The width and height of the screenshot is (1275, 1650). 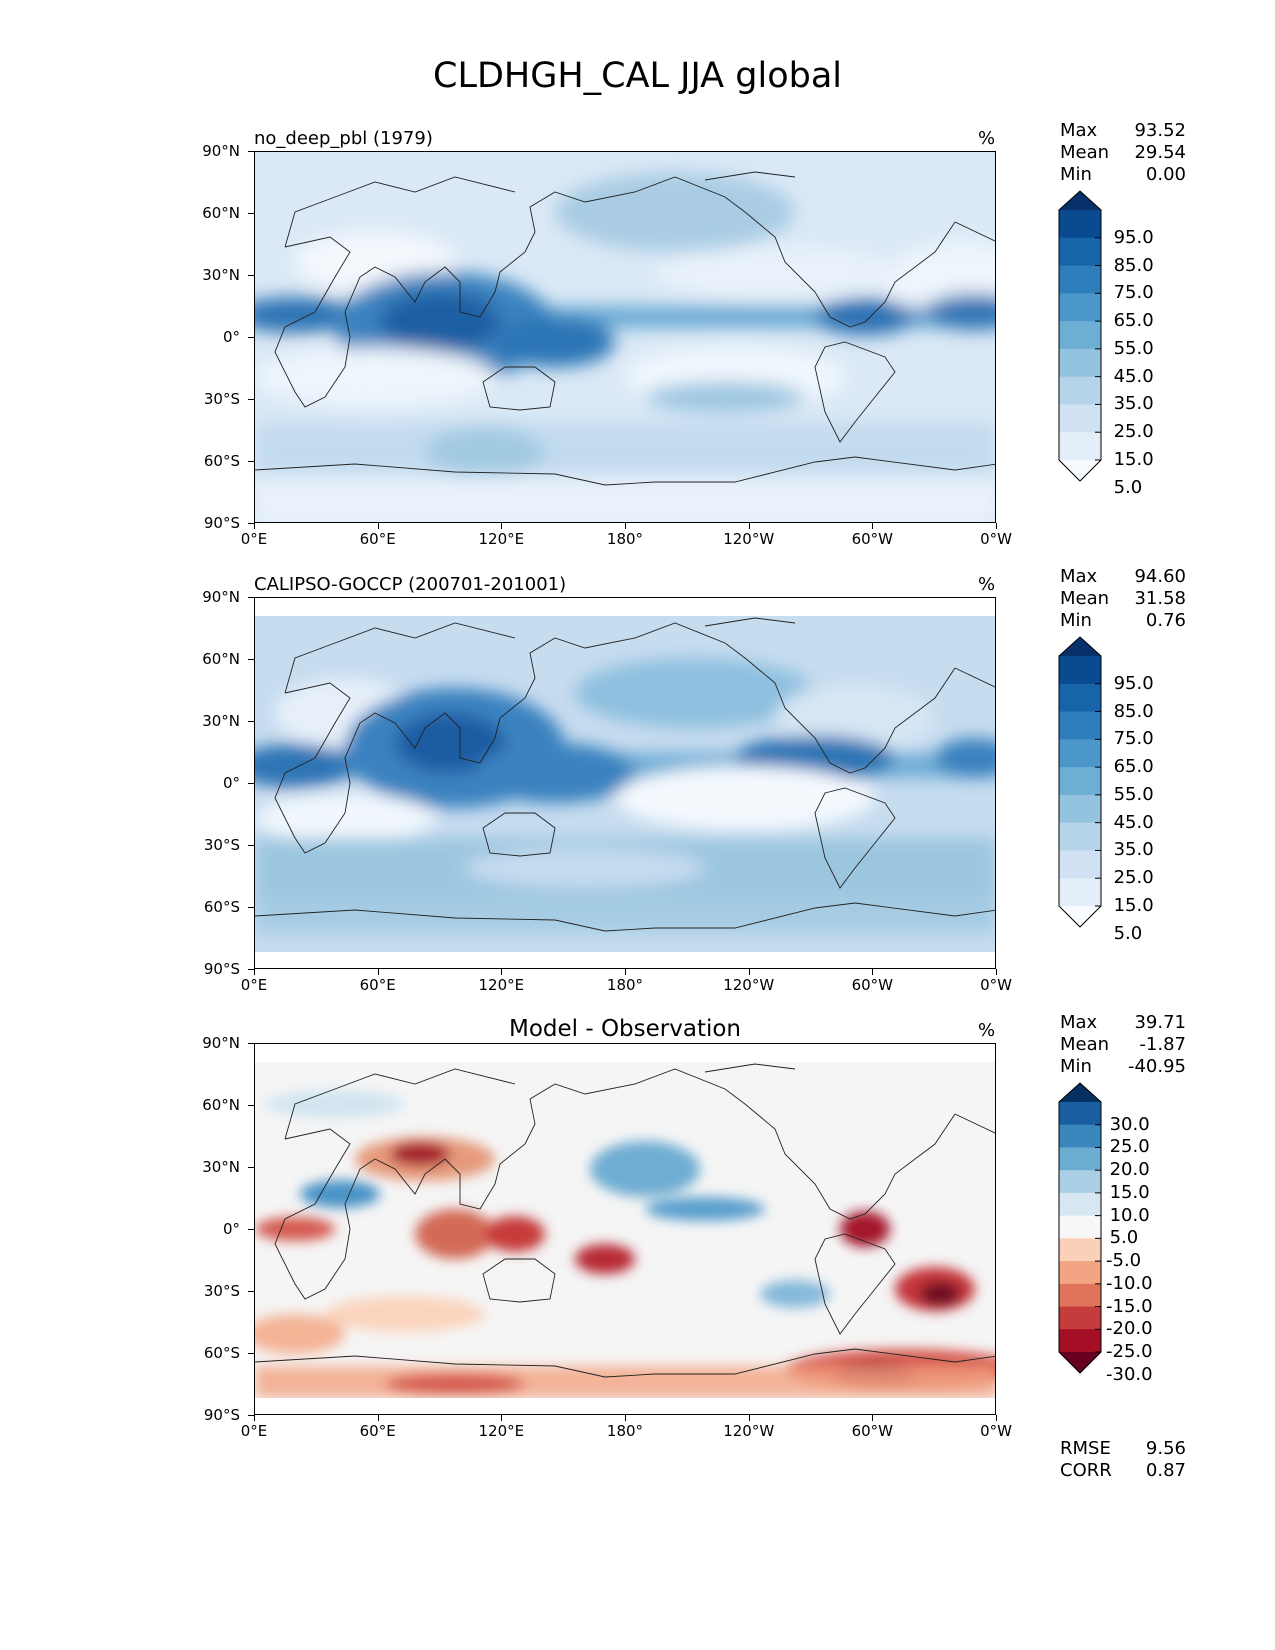 What do you see at coordinates (1132, 432) in the screenshot?
I see `colorbar-label: 25.0` at bounding box center [1132, 432].